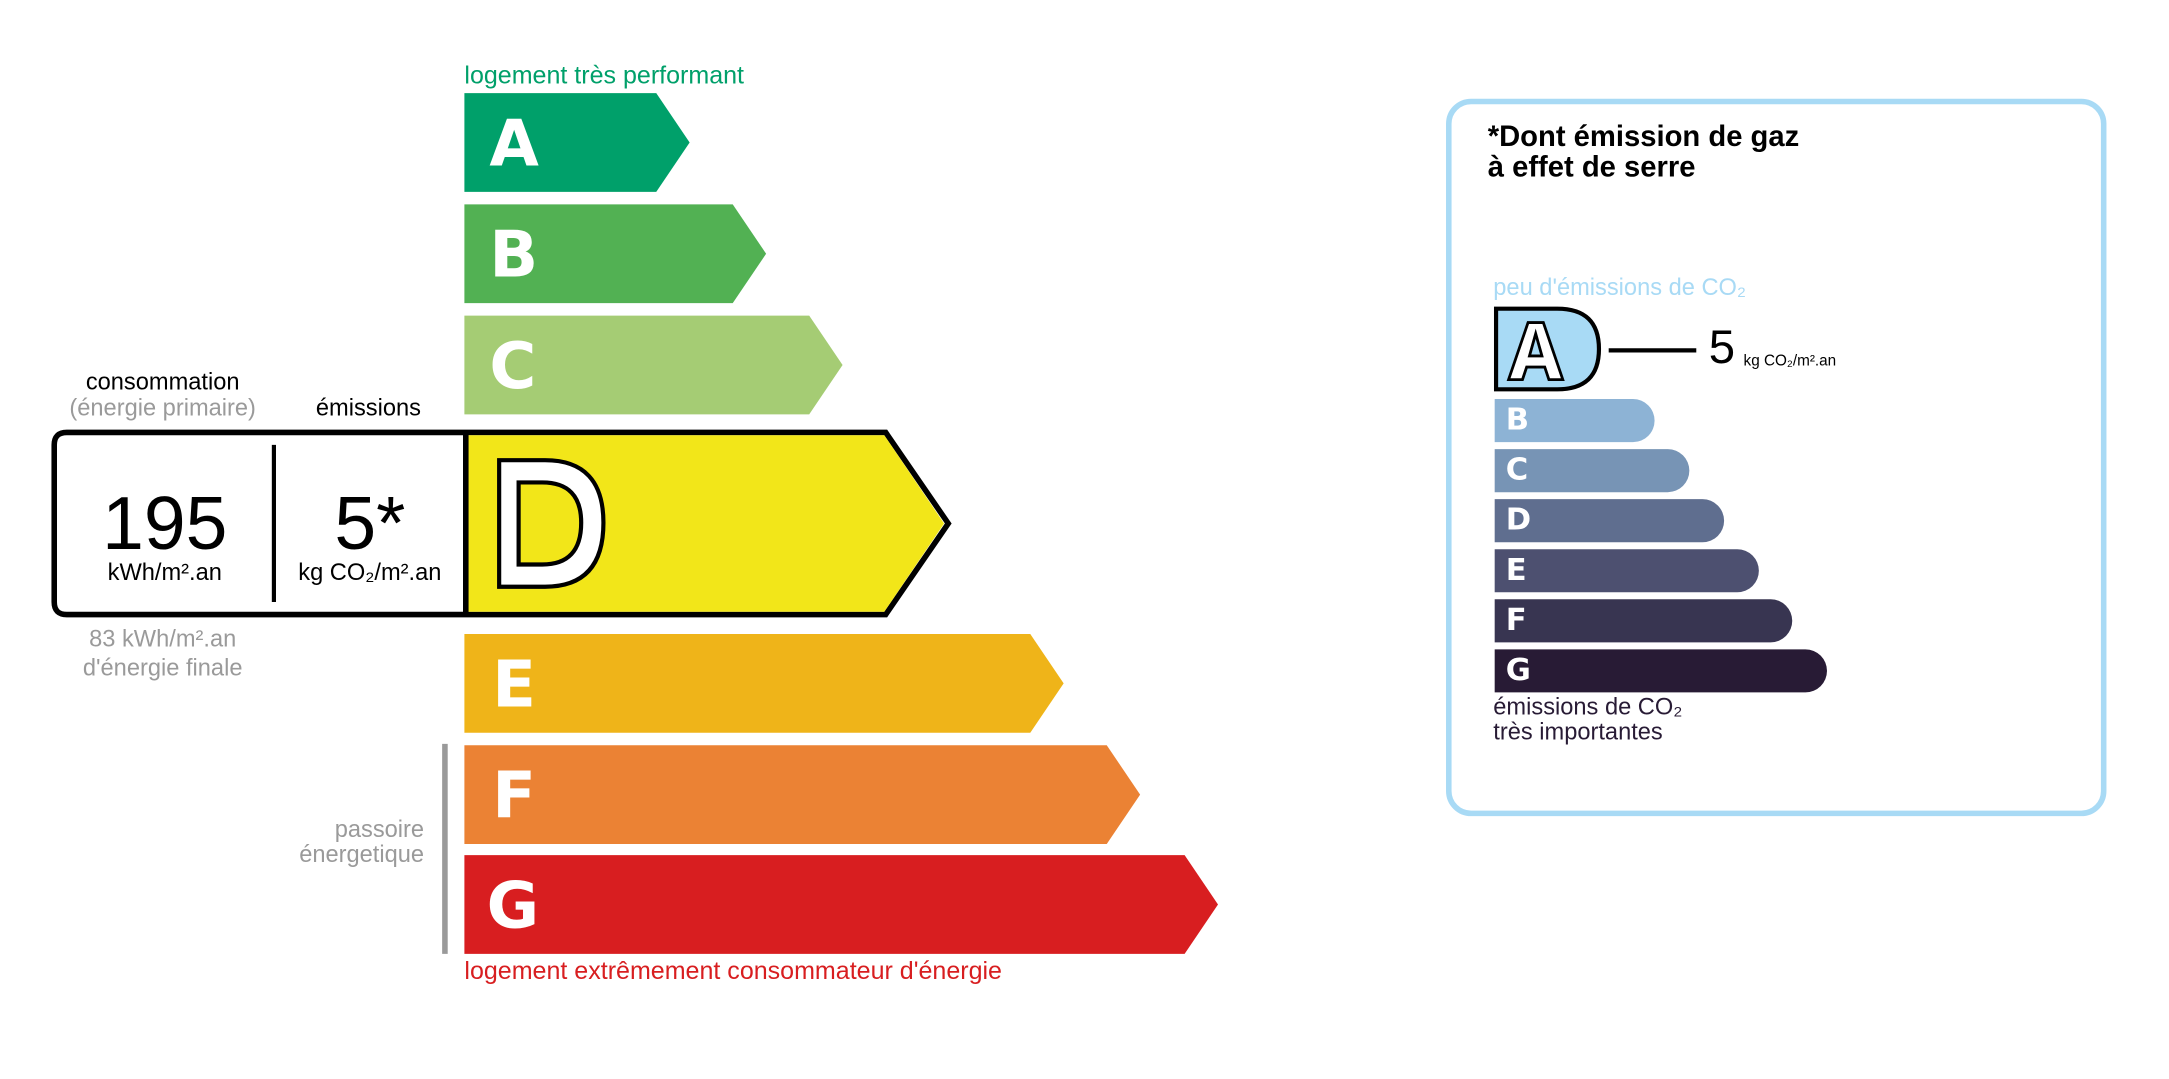 The width and height of the screenshot is (2169, 1079). Describe the element at coordinates (370, 572) in the screenshot. I see `emissions-unit: kg CO₂/m².an` at that location.